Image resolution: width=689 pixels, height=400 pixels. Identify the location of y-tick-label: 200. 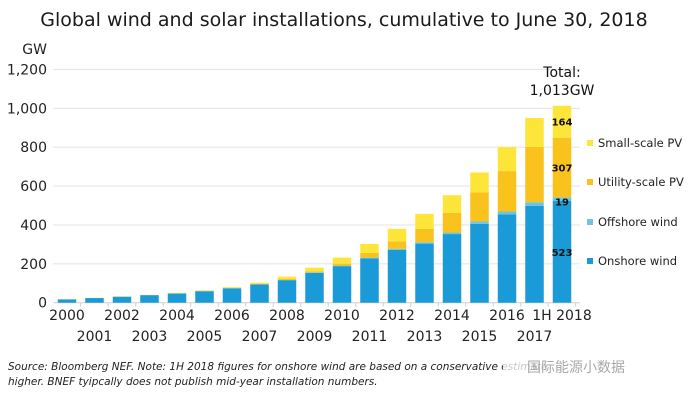
(33, 265).